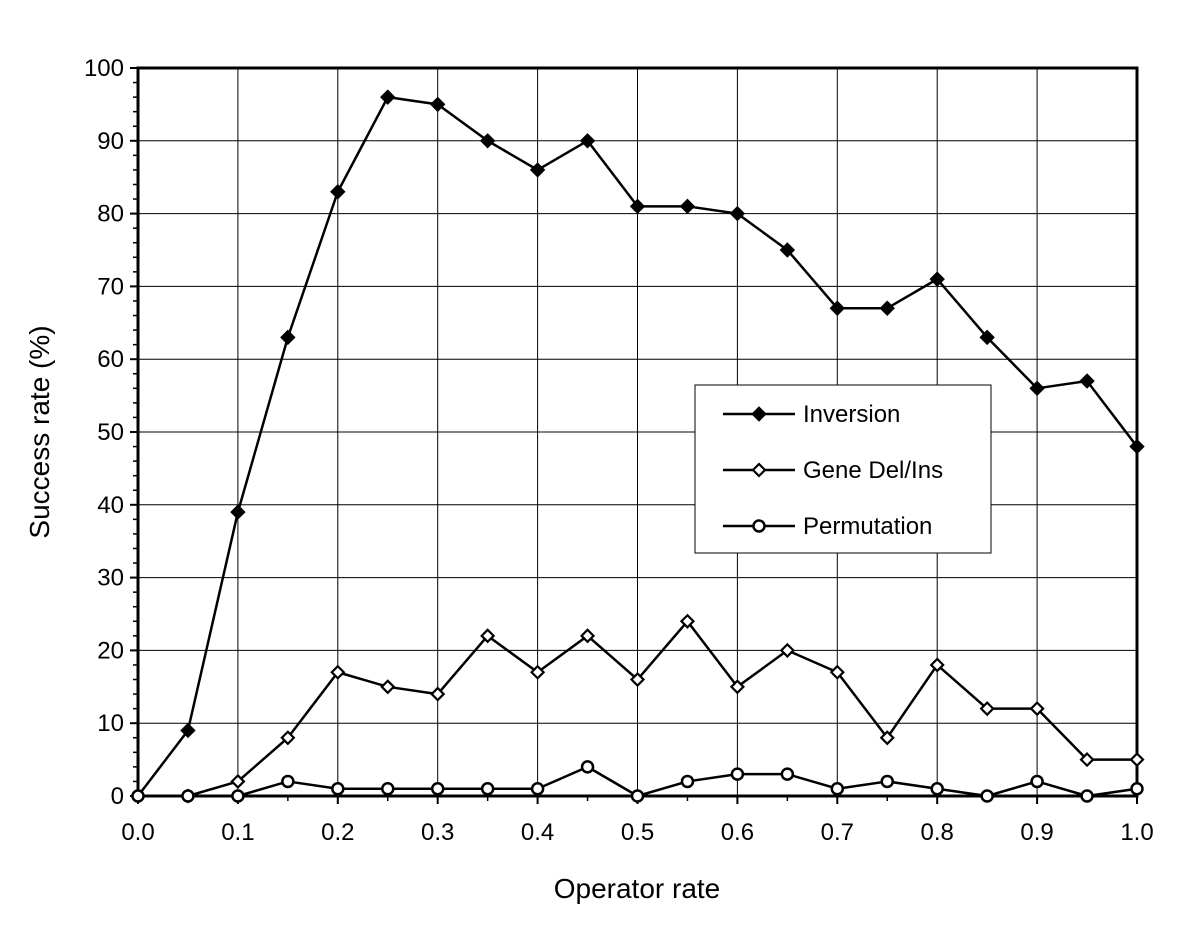  What do you see at coordinates (873, 470) in the screenshot?
I see `legend-label-gene-del-ins: Gene Del/Ins` at bounding box center [873, 470].